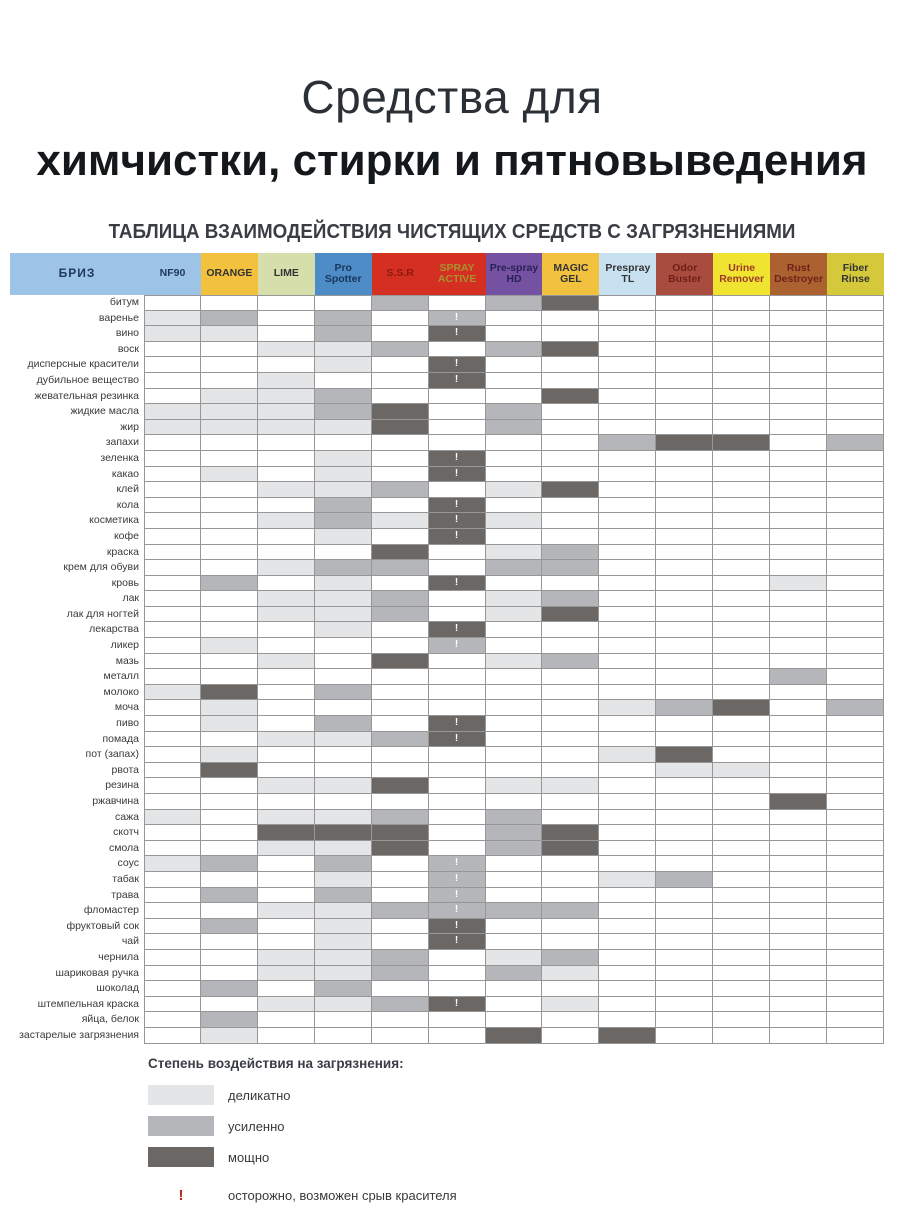  I want to click on table-row: помада!, so click(447, 739).